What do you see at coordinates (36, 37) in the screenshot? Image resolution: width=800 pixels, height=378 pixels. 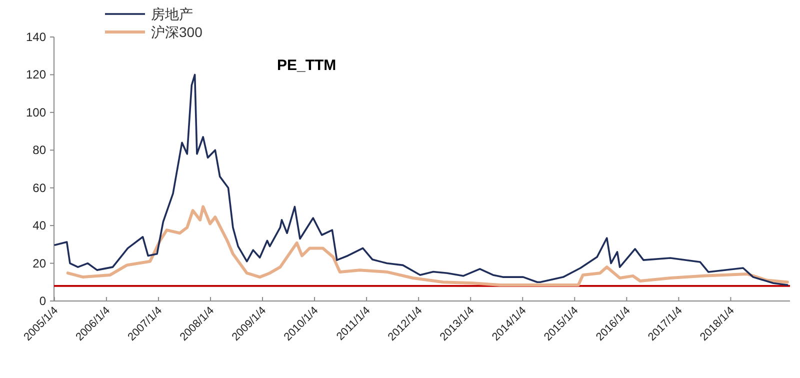 I see `y-tick-label: 140` at bounding box center [36, 37].